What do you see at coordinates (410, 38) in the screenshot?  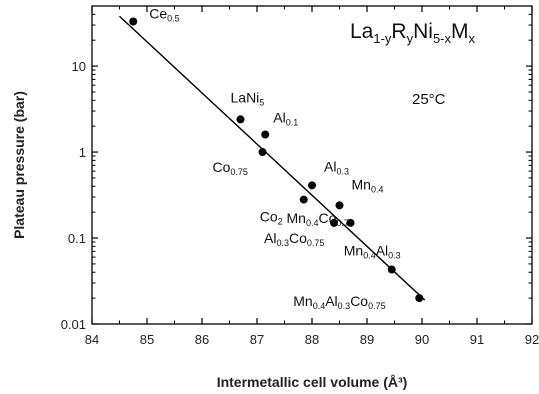 I see `formula-subscript: y` at bounding box center [410, 38].